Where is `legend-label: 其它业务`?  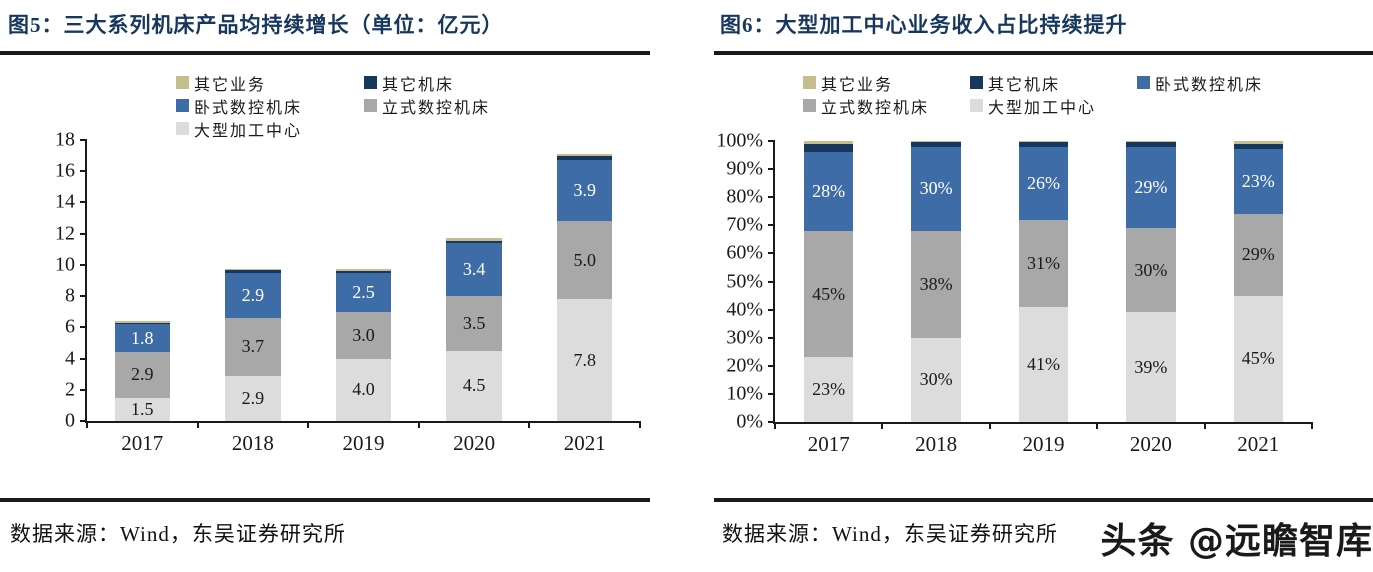
legend-label: 其它业务 is located at coordinates (857, 85).